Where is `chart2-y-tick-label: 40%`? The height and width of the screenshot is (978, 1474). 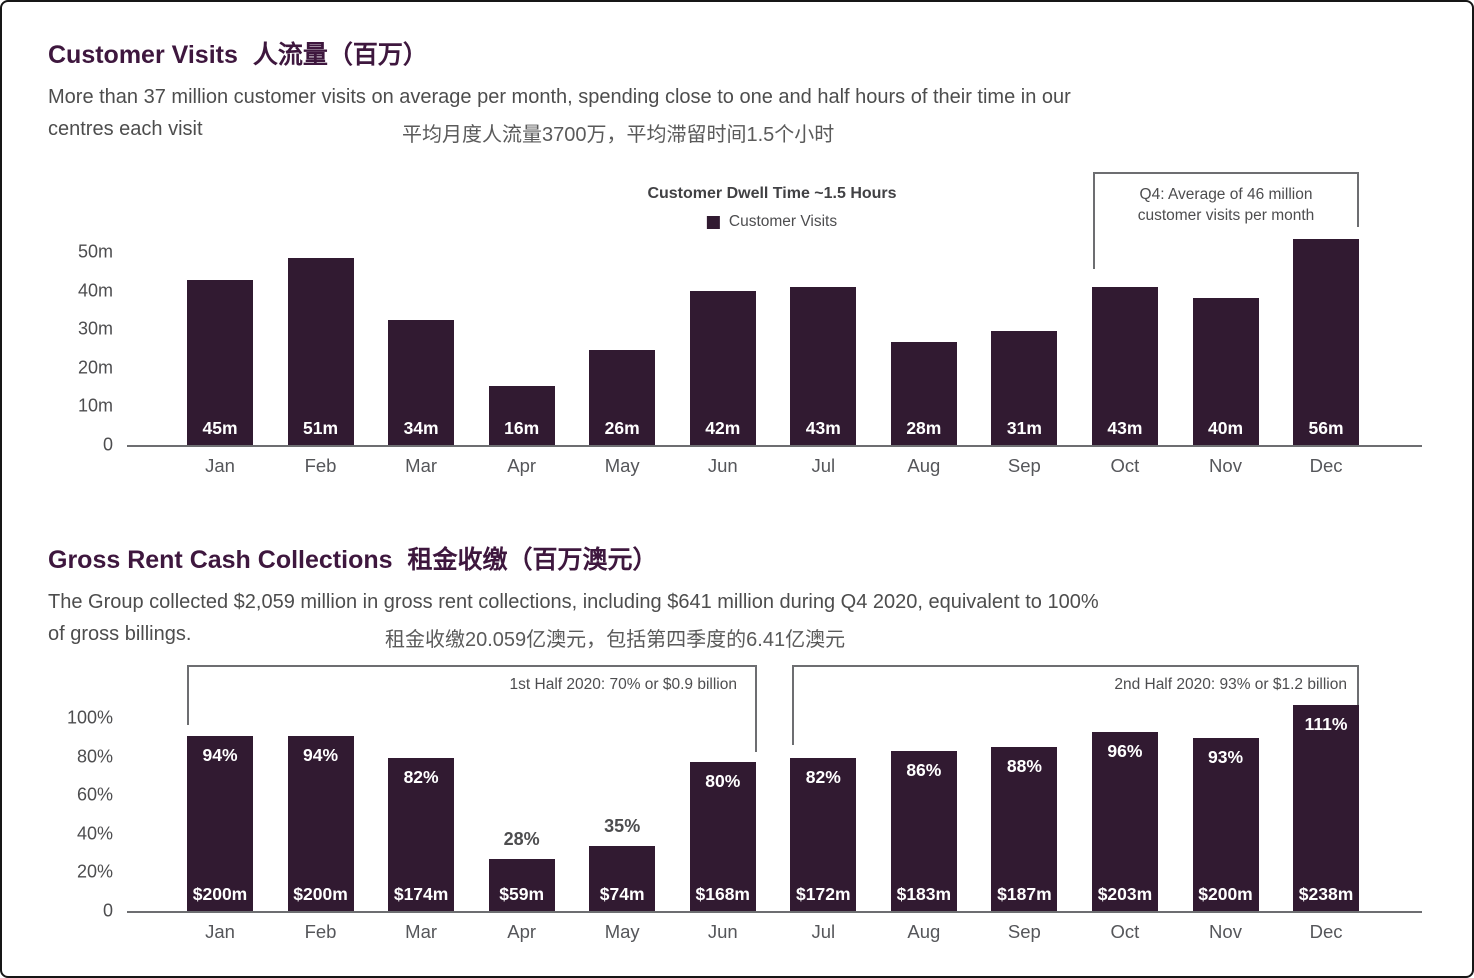 chart2-y-tick-label: 40% is located at coordinates (94, 833).